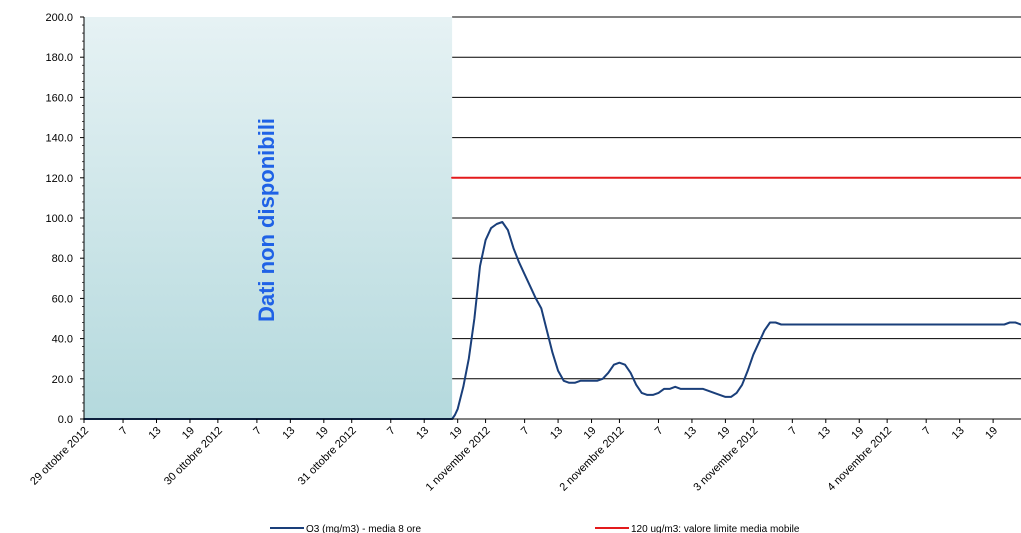 The width and height of the screenshot is (1021, 533). Describe the element at coordinates (62, 380) in the screenshot. I see `y-tick-label: 20.0` at that location.